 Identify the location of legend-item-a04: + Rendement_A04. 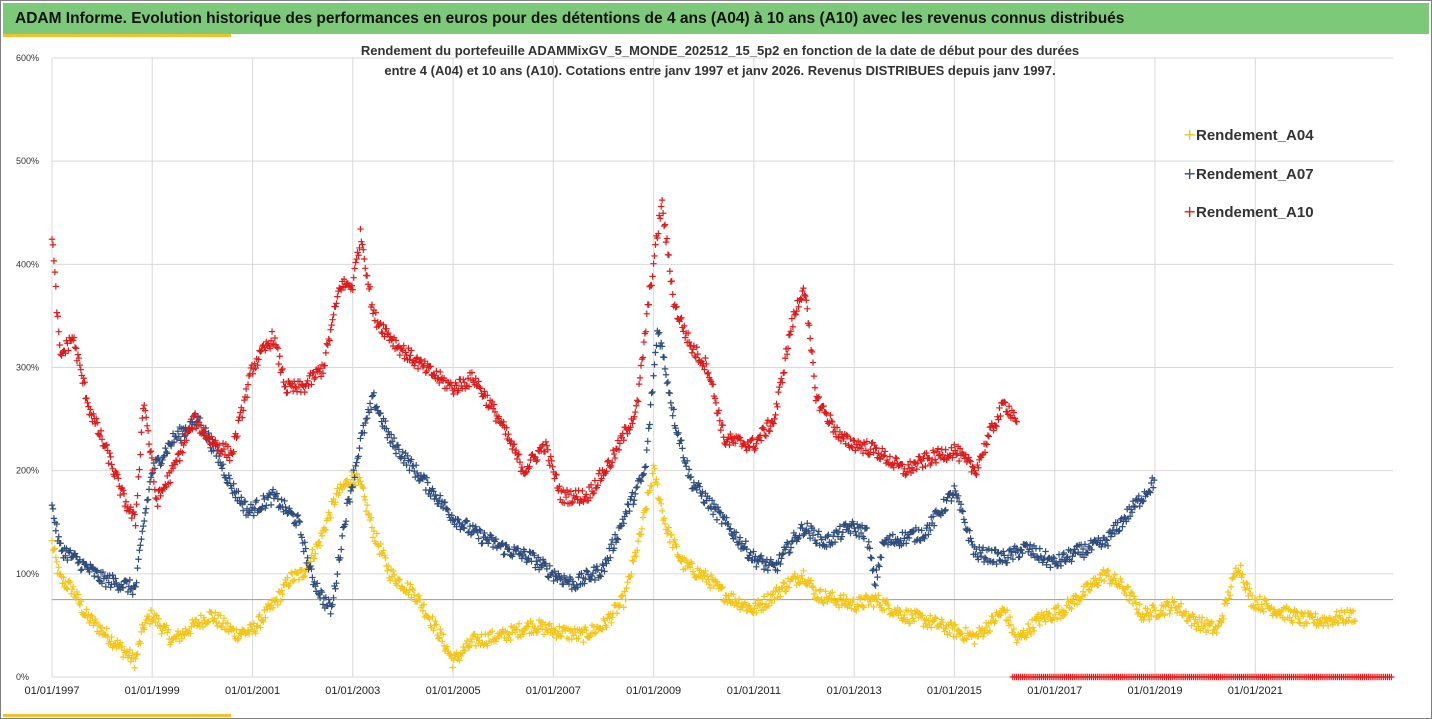
(1248, 134).